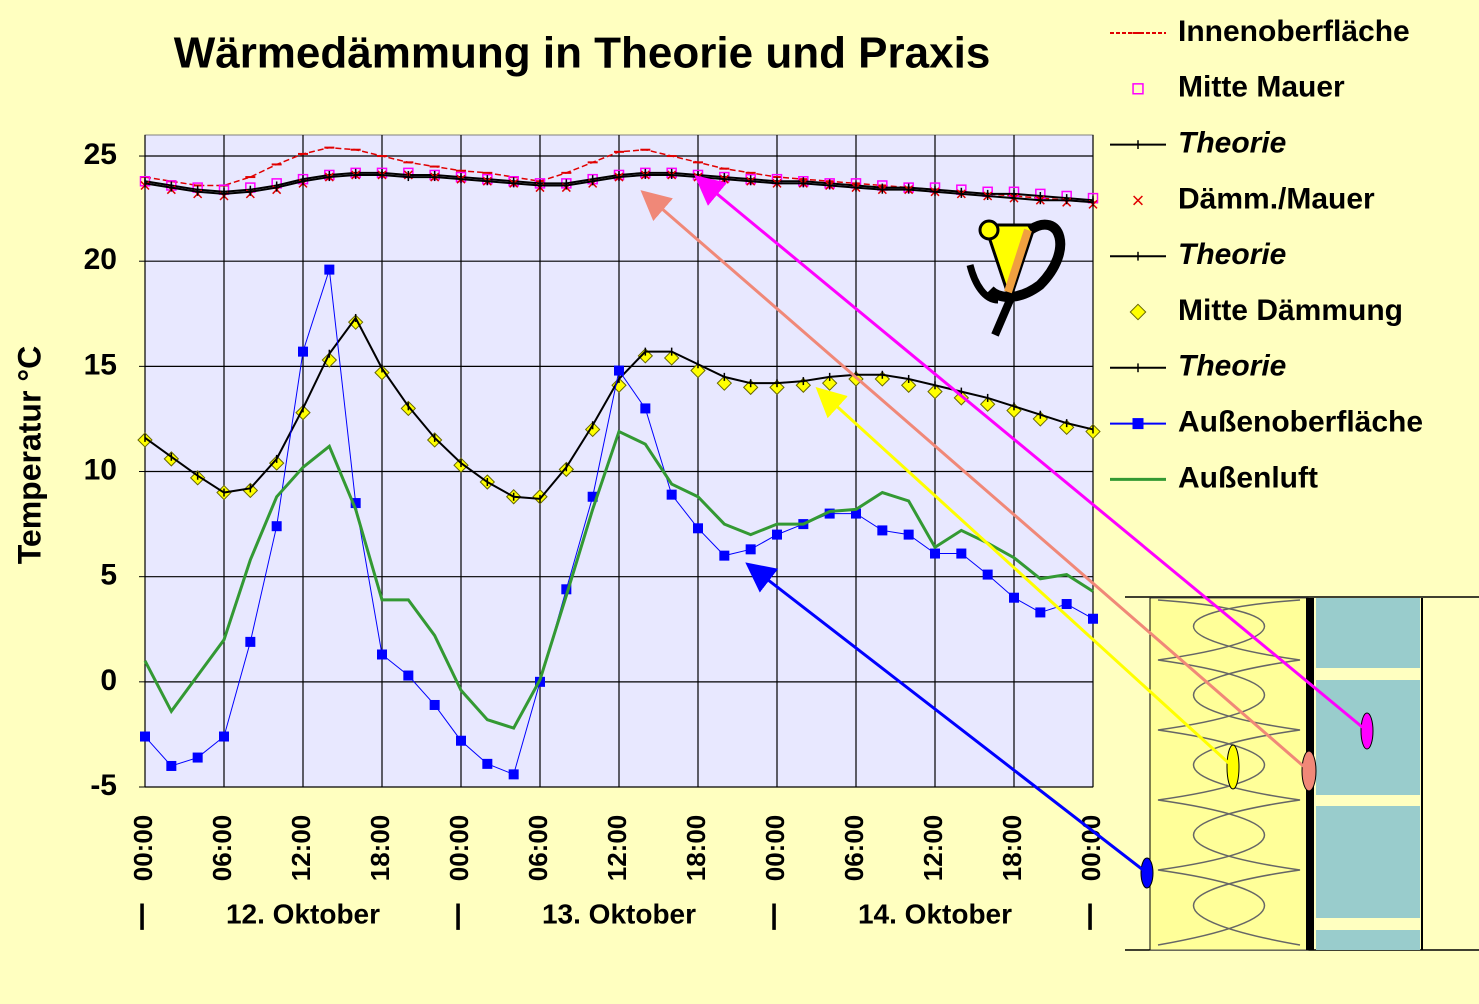 Image resolution: width=1479 pixels, height=1004 pixels. What do you see at coordinates (108, 575) in the screenshot?
I see `y-tick-label: 5` at bounding box center [108, 575].